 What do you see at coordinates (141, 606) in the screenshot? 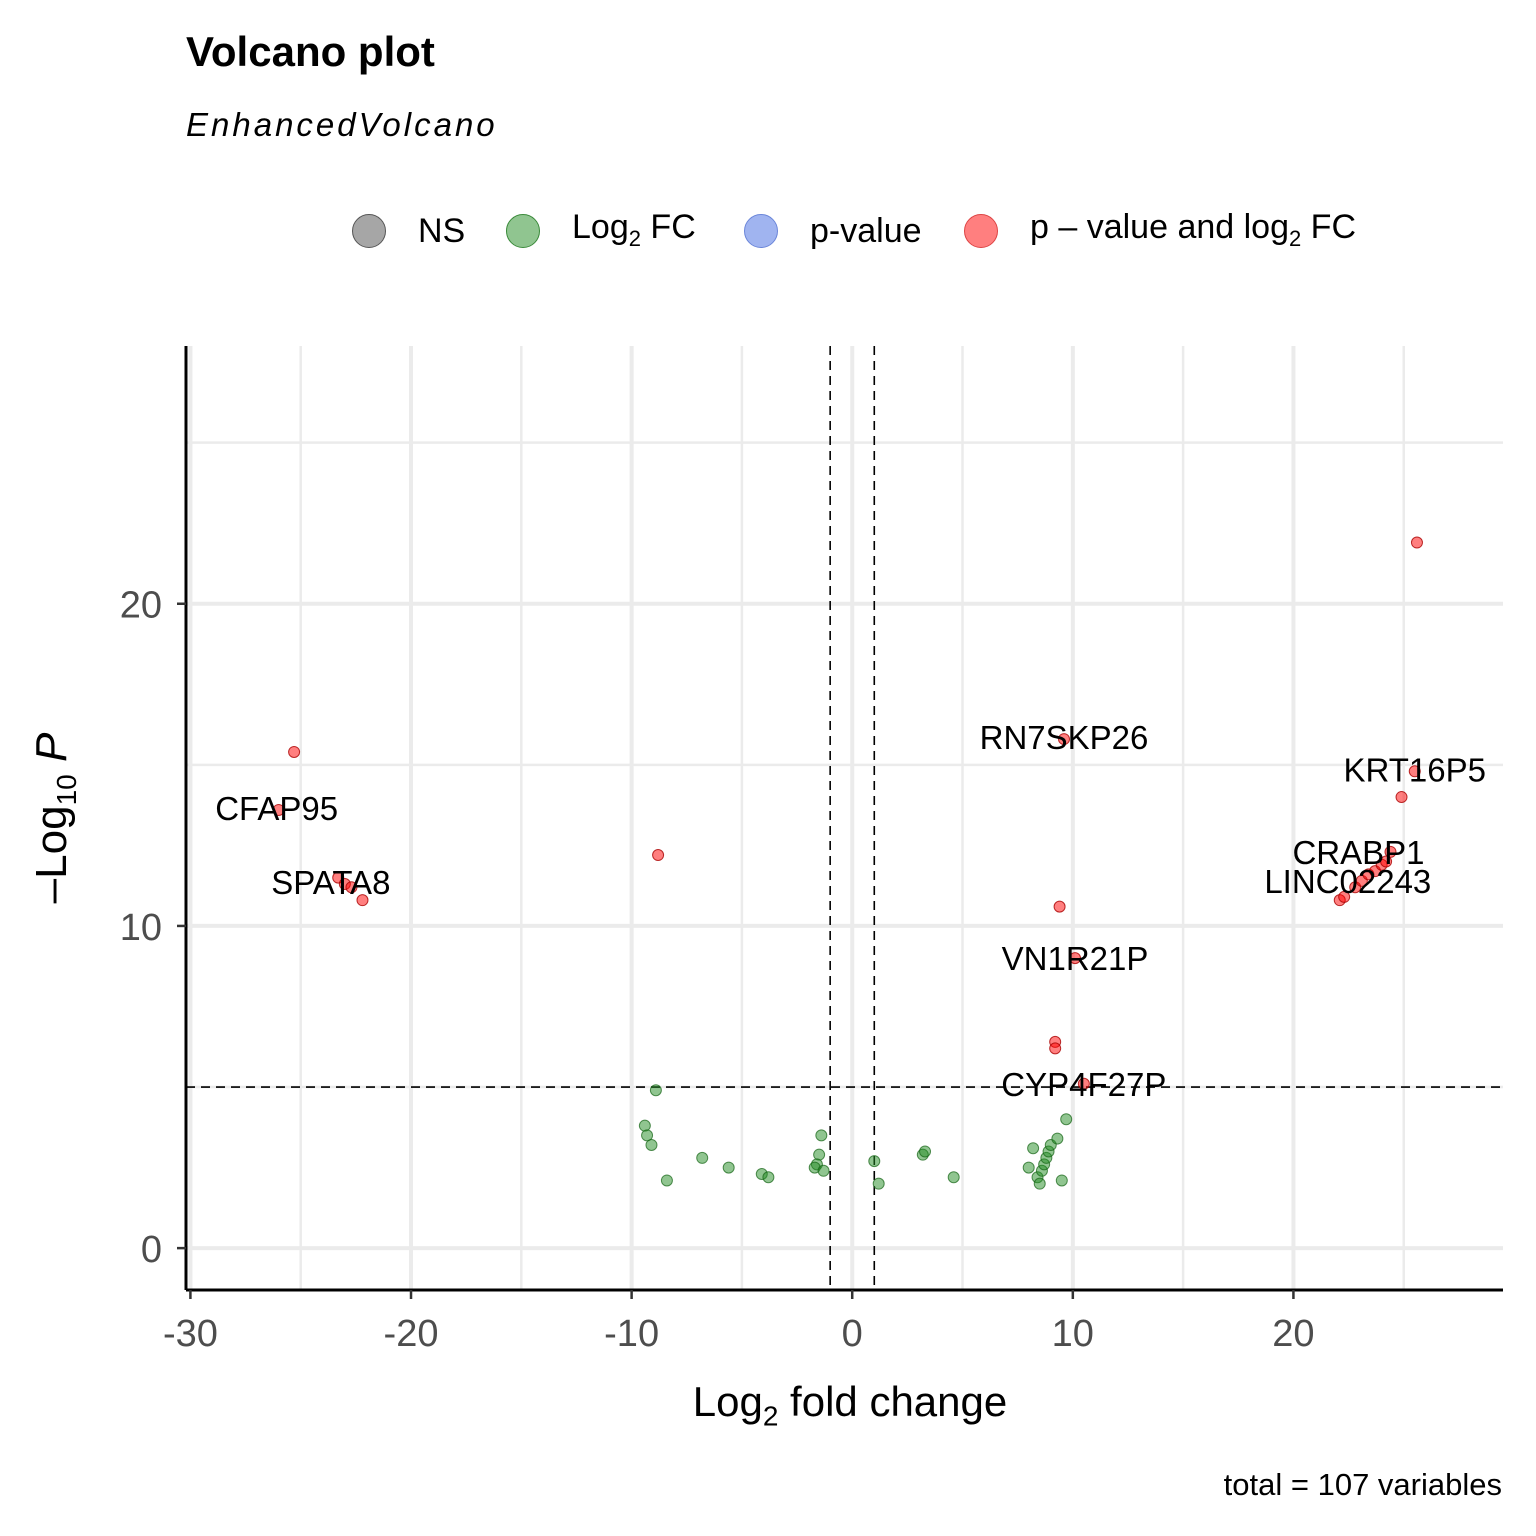
I see `y-tick-label: 20` at bounding box center [141, 606].